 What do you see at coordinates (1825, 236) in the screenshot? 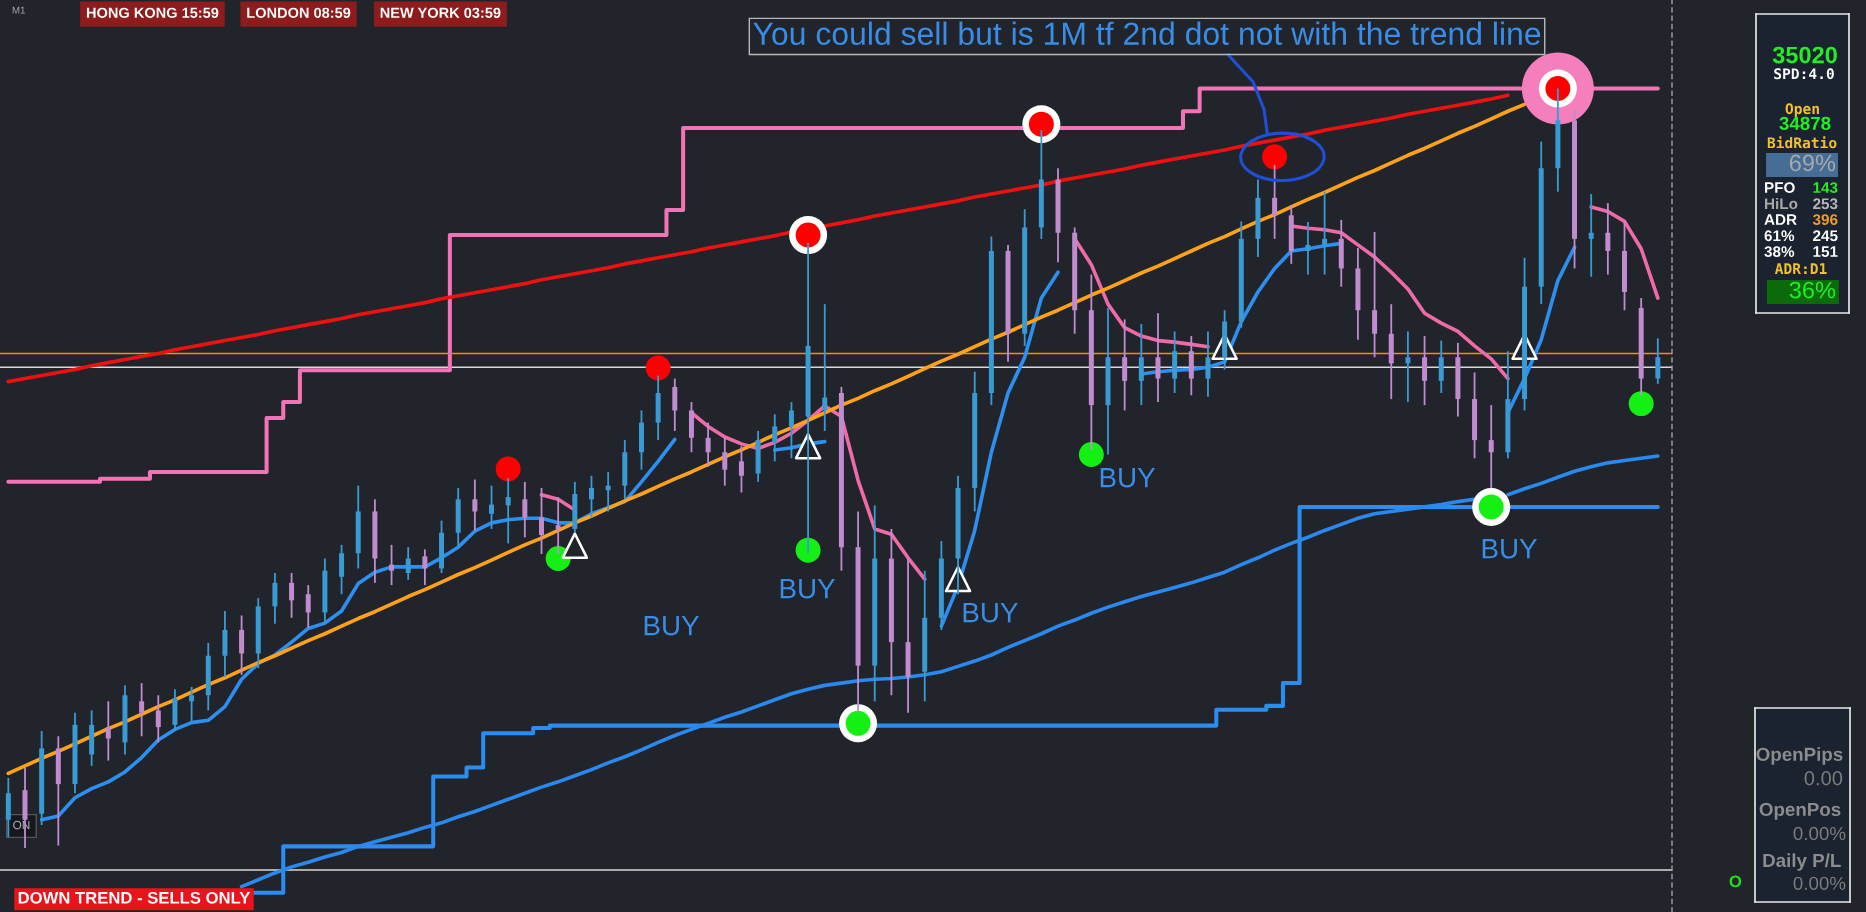
I see `text: 245` at bounding box center [1825, 236].